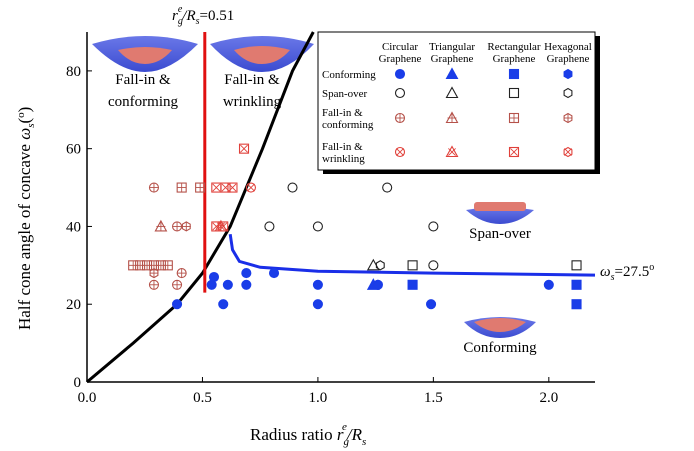  What do you see at coordinates (548, 398) in the screenshot?
I see `x-tick-label: 2.0` at bounding box center [548, 398].